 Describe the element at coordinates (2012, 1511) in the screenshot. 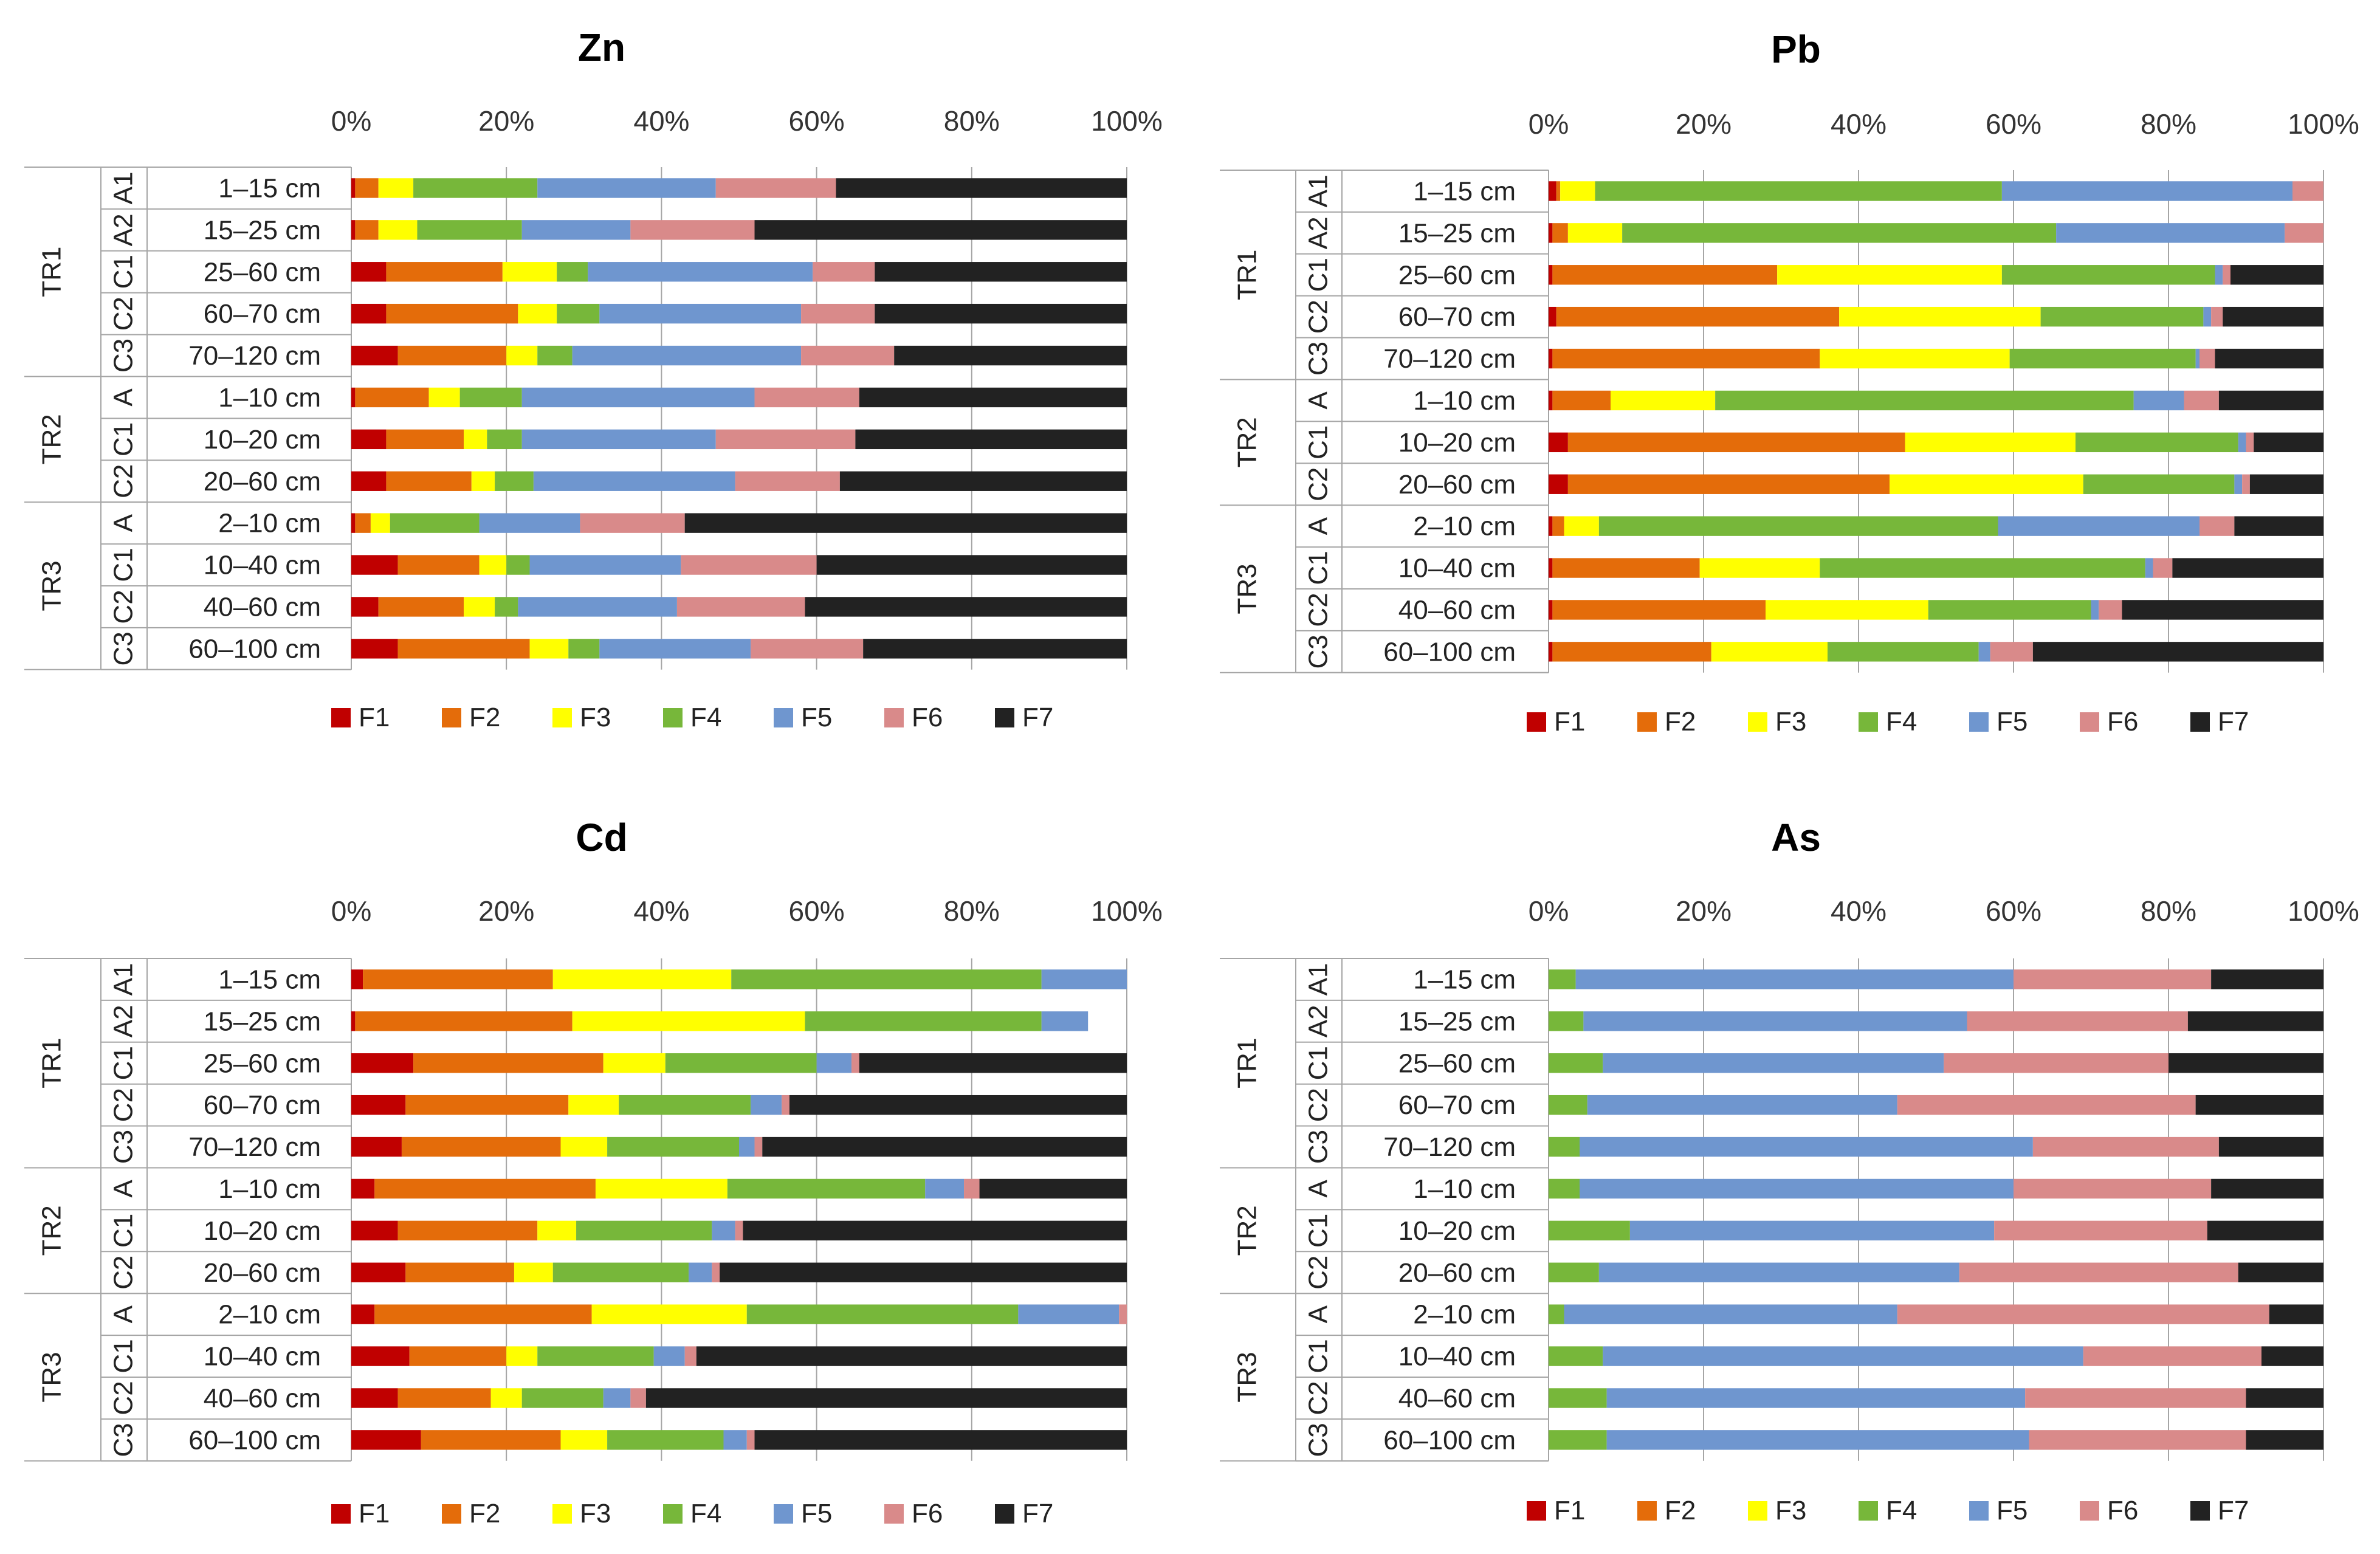

I see `legend-label: F5` at that location.